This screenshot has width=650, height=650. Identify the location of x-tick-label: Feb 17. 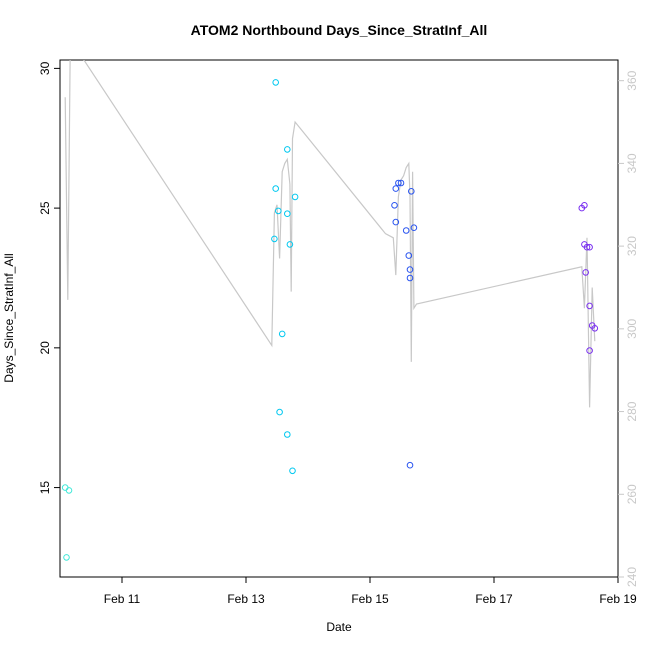
(494, 599).